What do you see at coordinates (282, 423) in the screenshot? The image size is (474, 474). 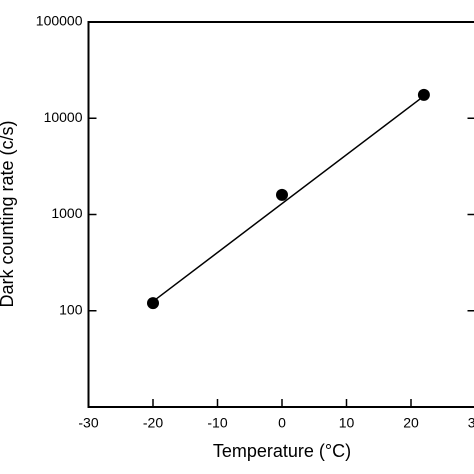 I see `x-tick-label: 0` at bounding box center [282, 423].